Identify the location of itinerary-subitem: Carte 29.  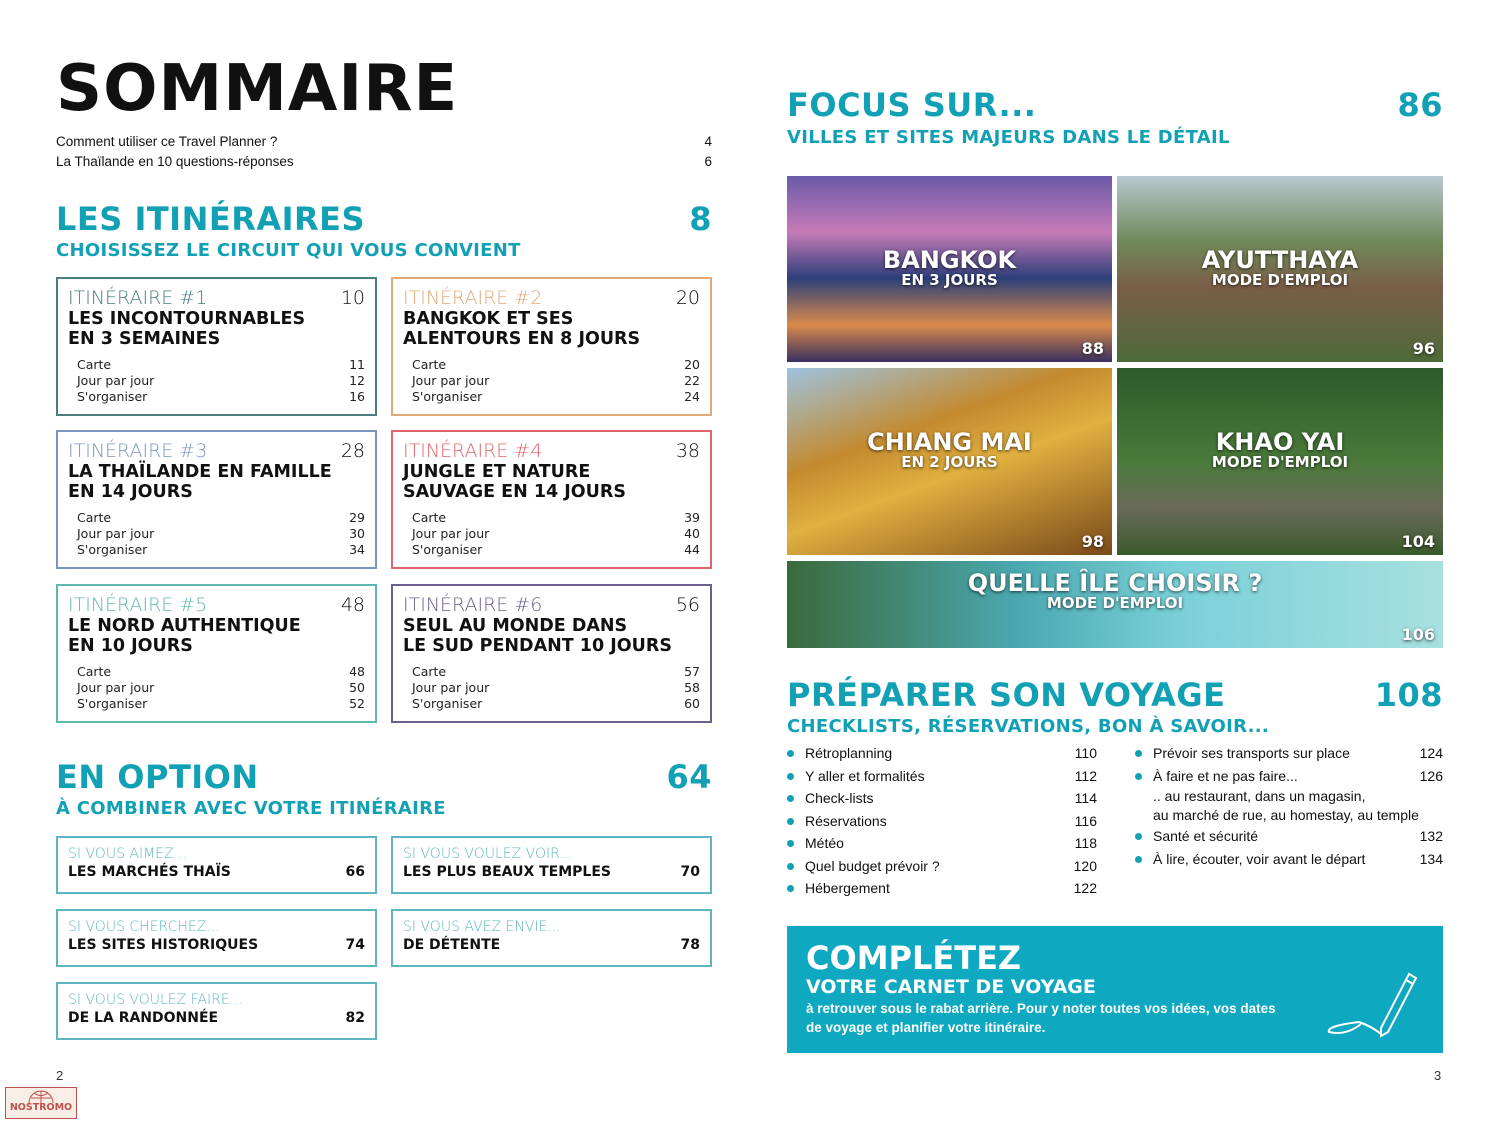
(221, 518).